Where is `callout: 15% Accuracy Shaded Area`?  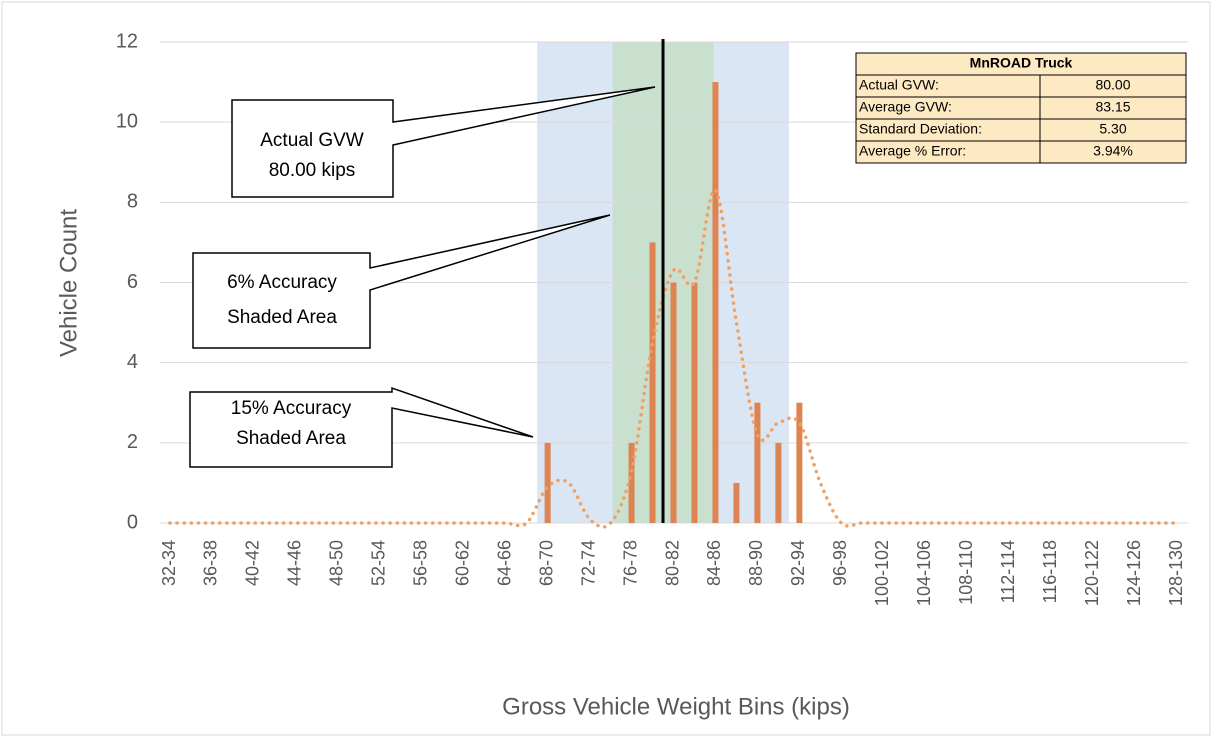
callout: 15% Accuracy Shaded Area is located at coordinates (361, 427).